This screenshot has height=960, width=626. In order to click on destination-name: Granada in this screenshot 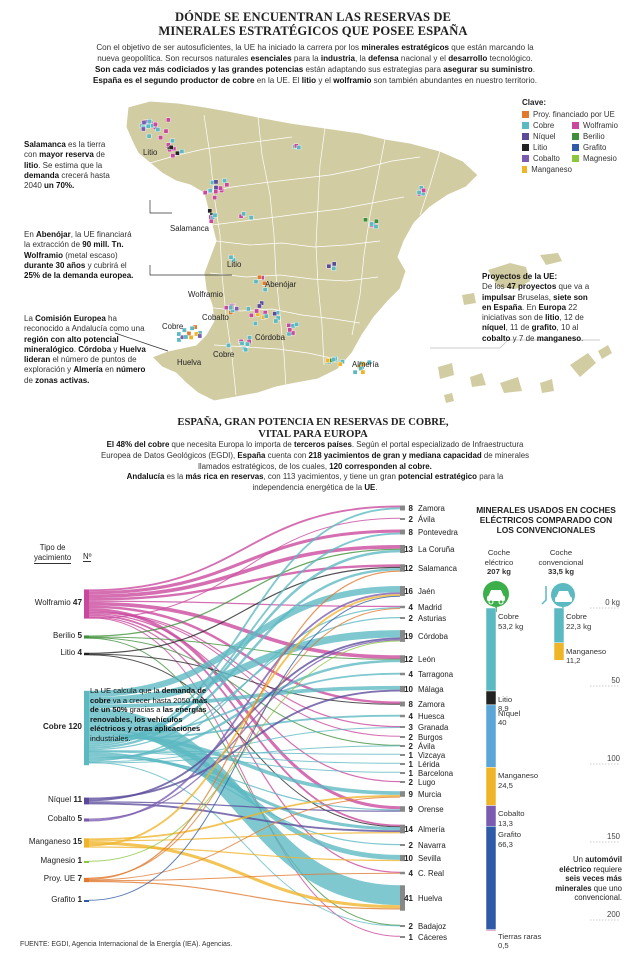, I will do `click(433, 727)`.